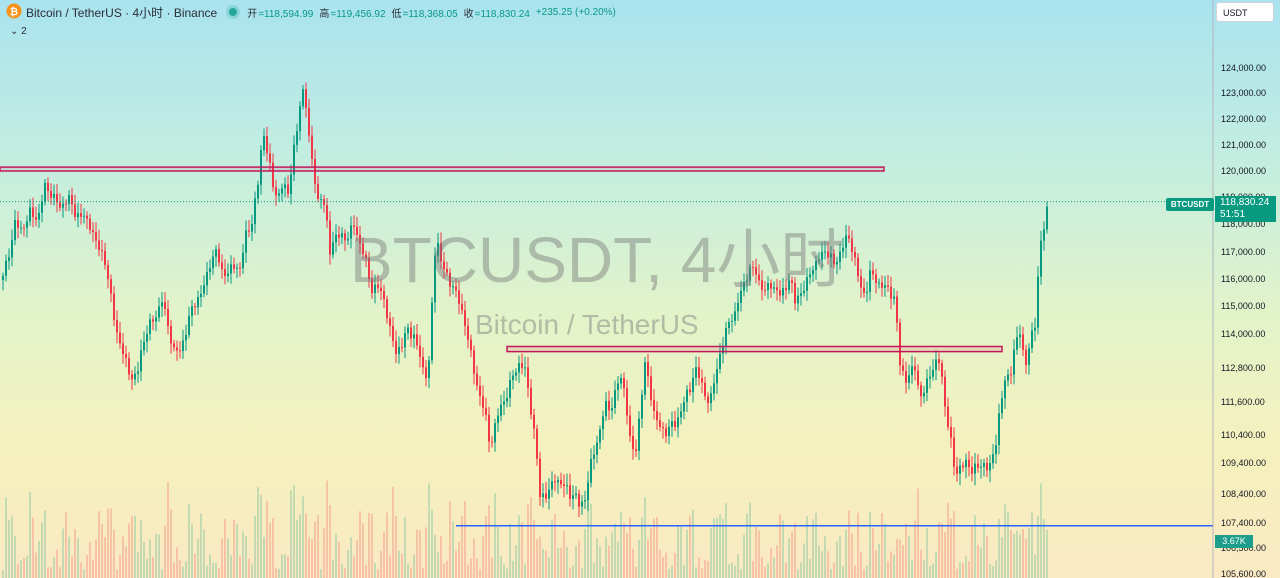  Describe the element at coordinates (18, 31) in the screenshot. I see `indicator-toggle: ⌄ 2` at that location.